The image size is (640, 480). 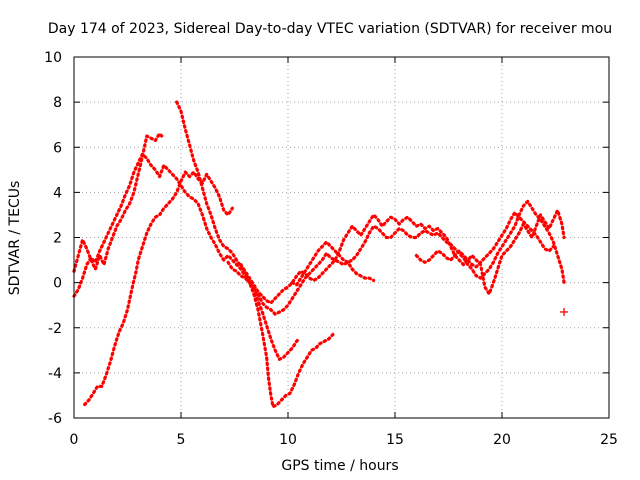 I want to click on y-tick-label: -2, so click(x=55, y=329).